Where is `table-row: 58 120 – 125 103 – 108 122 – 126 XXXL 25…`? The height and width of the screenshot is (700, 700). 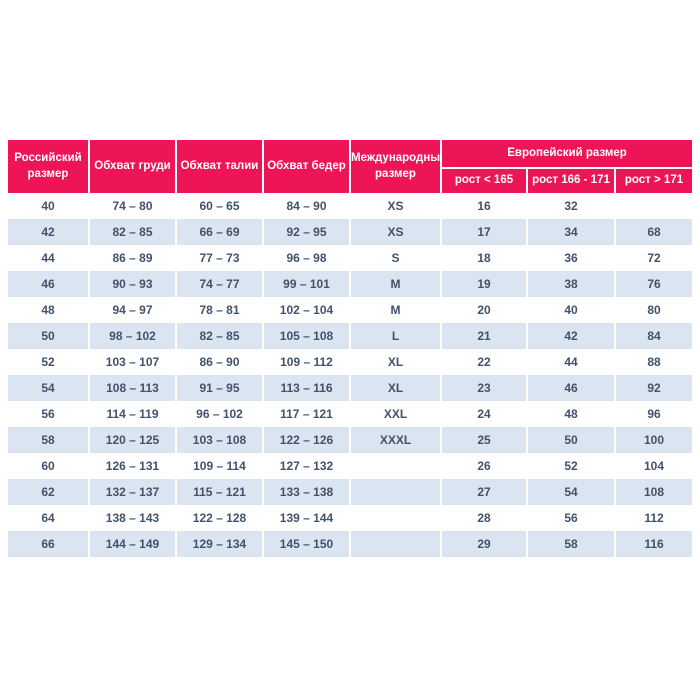 table-row: 58 120 – 125 103 – 108 122 – 126 XXXL 25… is located at coordinates (350, 440).